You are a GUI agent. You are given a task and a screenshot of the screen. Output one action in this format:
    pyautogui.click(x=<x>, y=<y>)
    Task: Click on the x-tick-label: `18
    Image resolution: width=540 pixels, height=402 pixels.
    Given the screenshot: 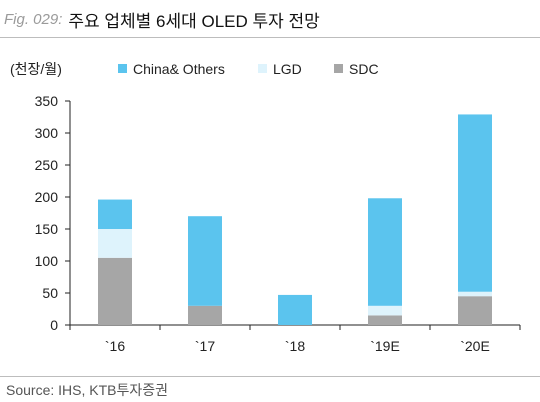 What is the action you would take?
    pyautogui.click(x=295, y=346)
    